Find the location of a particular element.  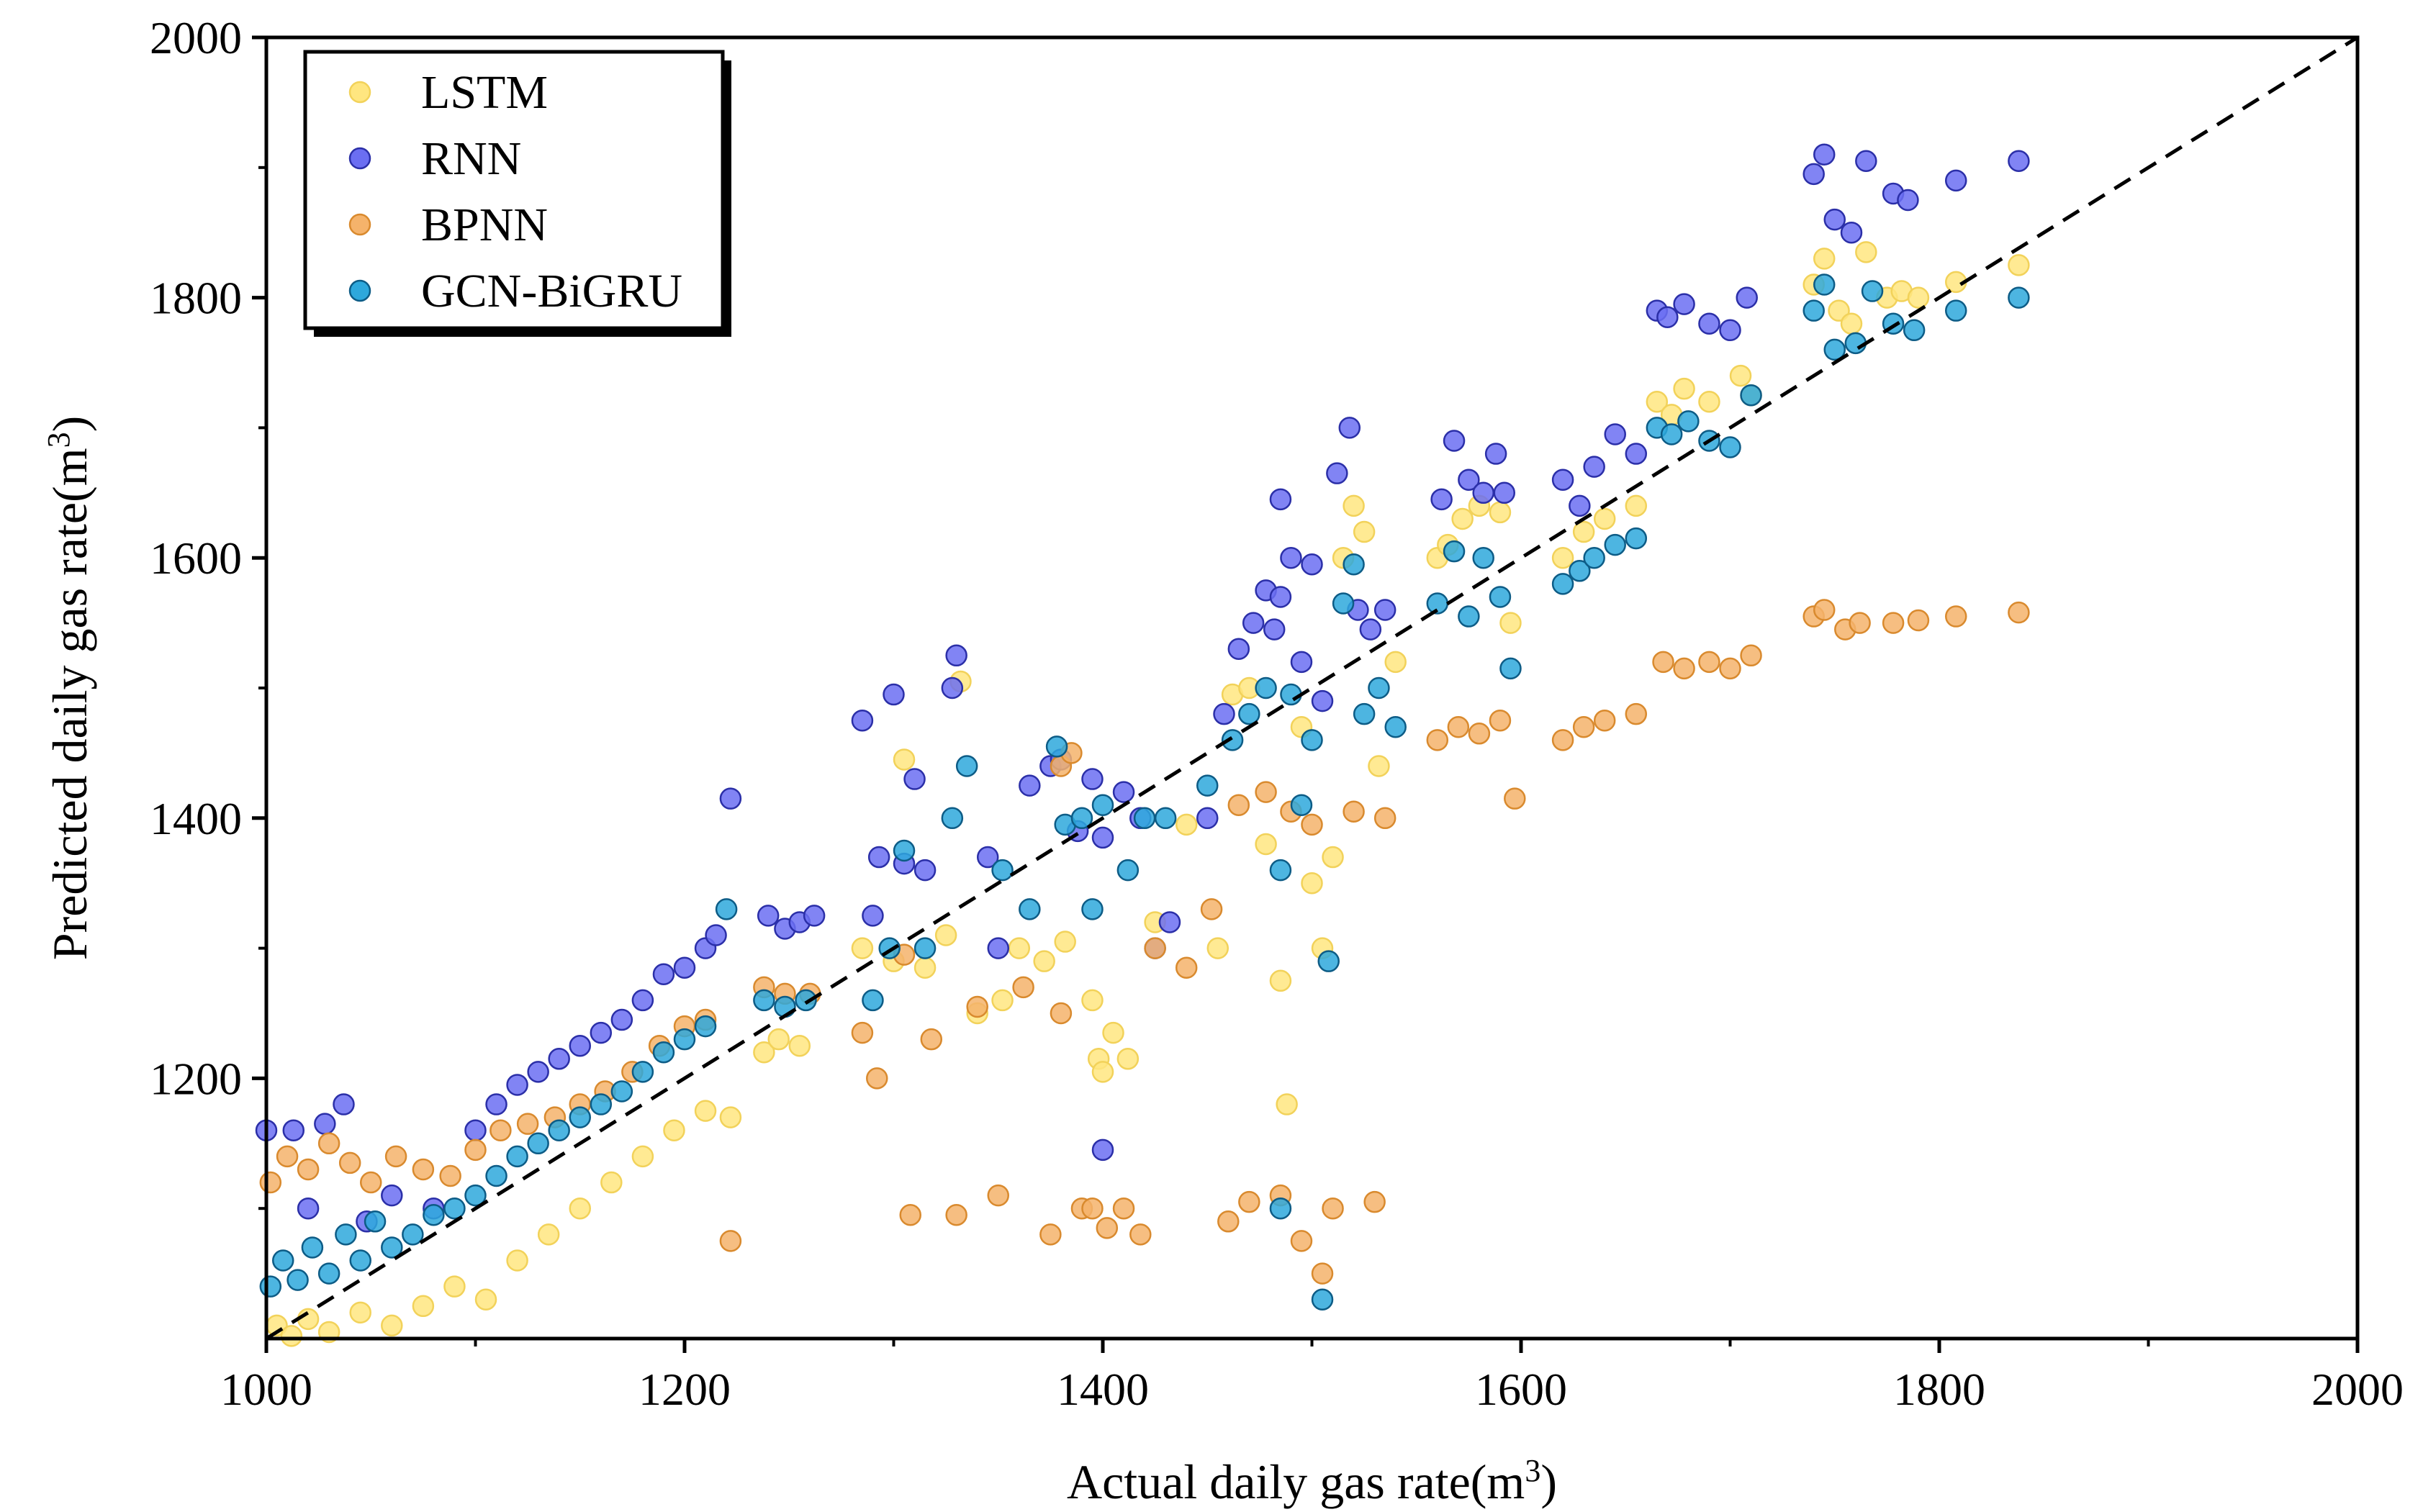

y-axis-ticks: 1200 1400 1600 1800 2000 is located at coordinates (208, 611).